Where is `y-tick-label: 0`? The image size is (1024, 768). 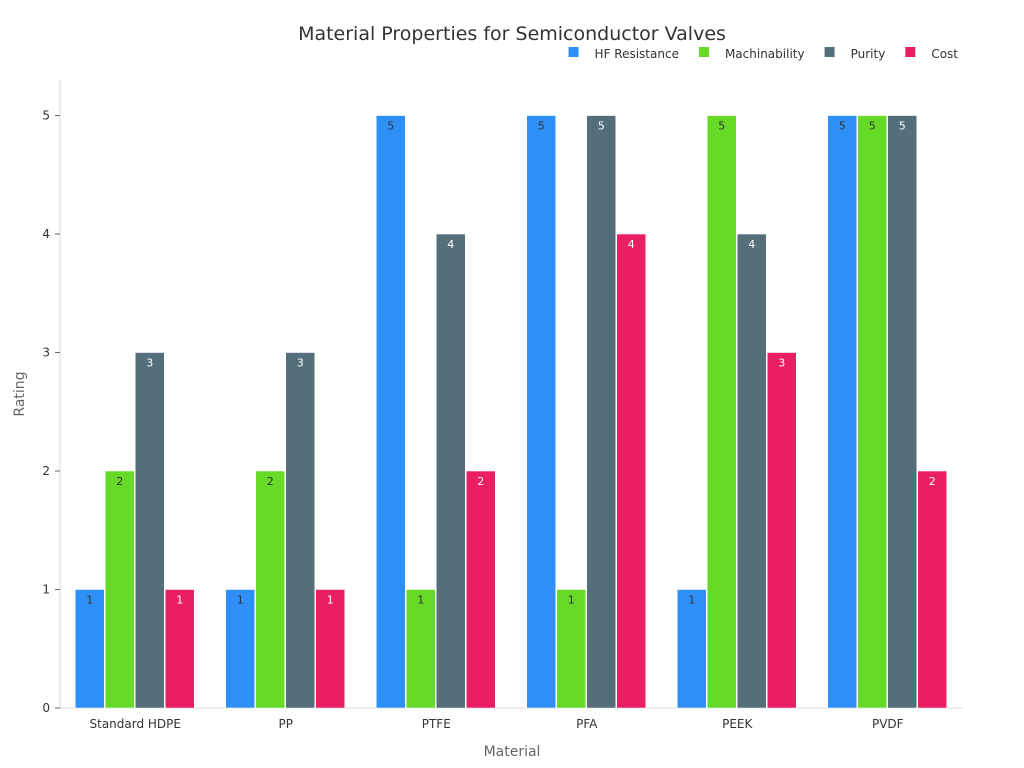
y-tick-label: 0 is located at coordinates (46, 708).